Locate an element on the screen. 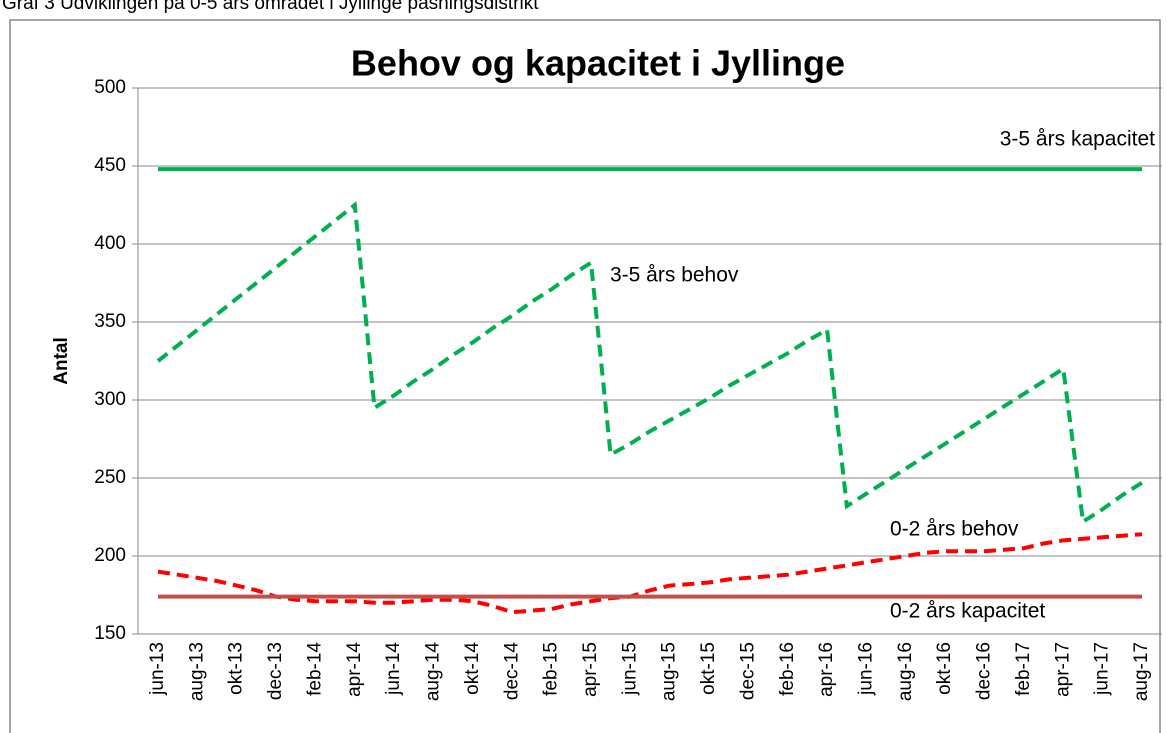  x-tick-label: jun-15 is located at coordinates (629, 669).